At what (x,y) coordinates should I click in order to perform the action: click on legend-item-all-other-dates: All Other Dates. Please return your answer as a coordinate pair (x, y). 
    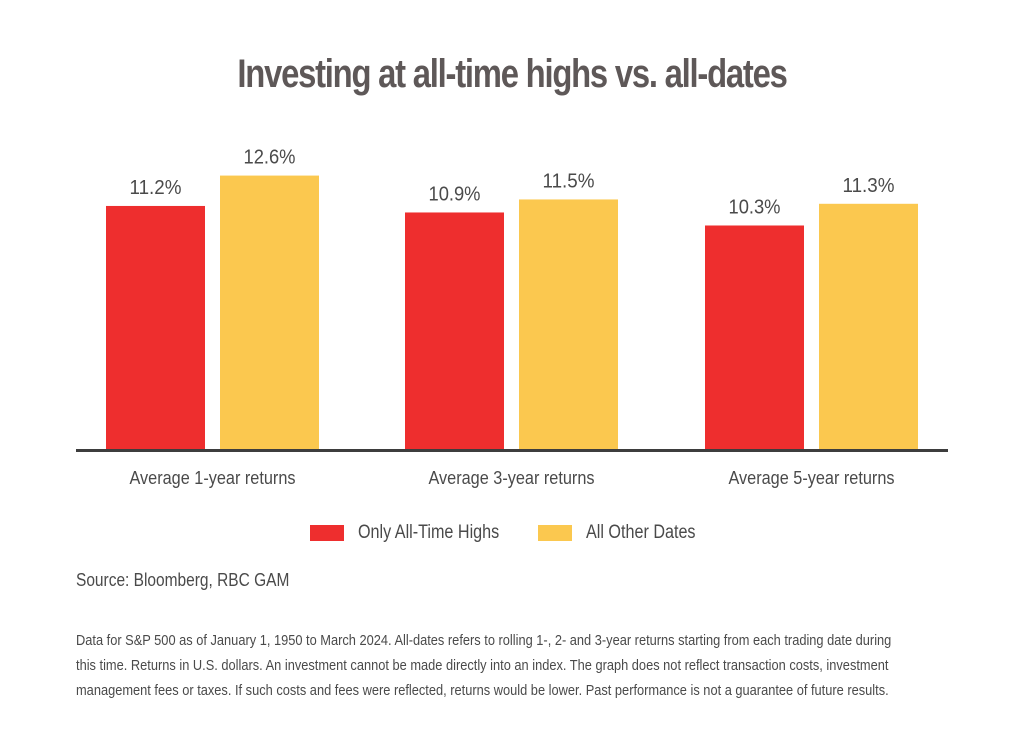
    Looking at the image, I should click on (626, 533).